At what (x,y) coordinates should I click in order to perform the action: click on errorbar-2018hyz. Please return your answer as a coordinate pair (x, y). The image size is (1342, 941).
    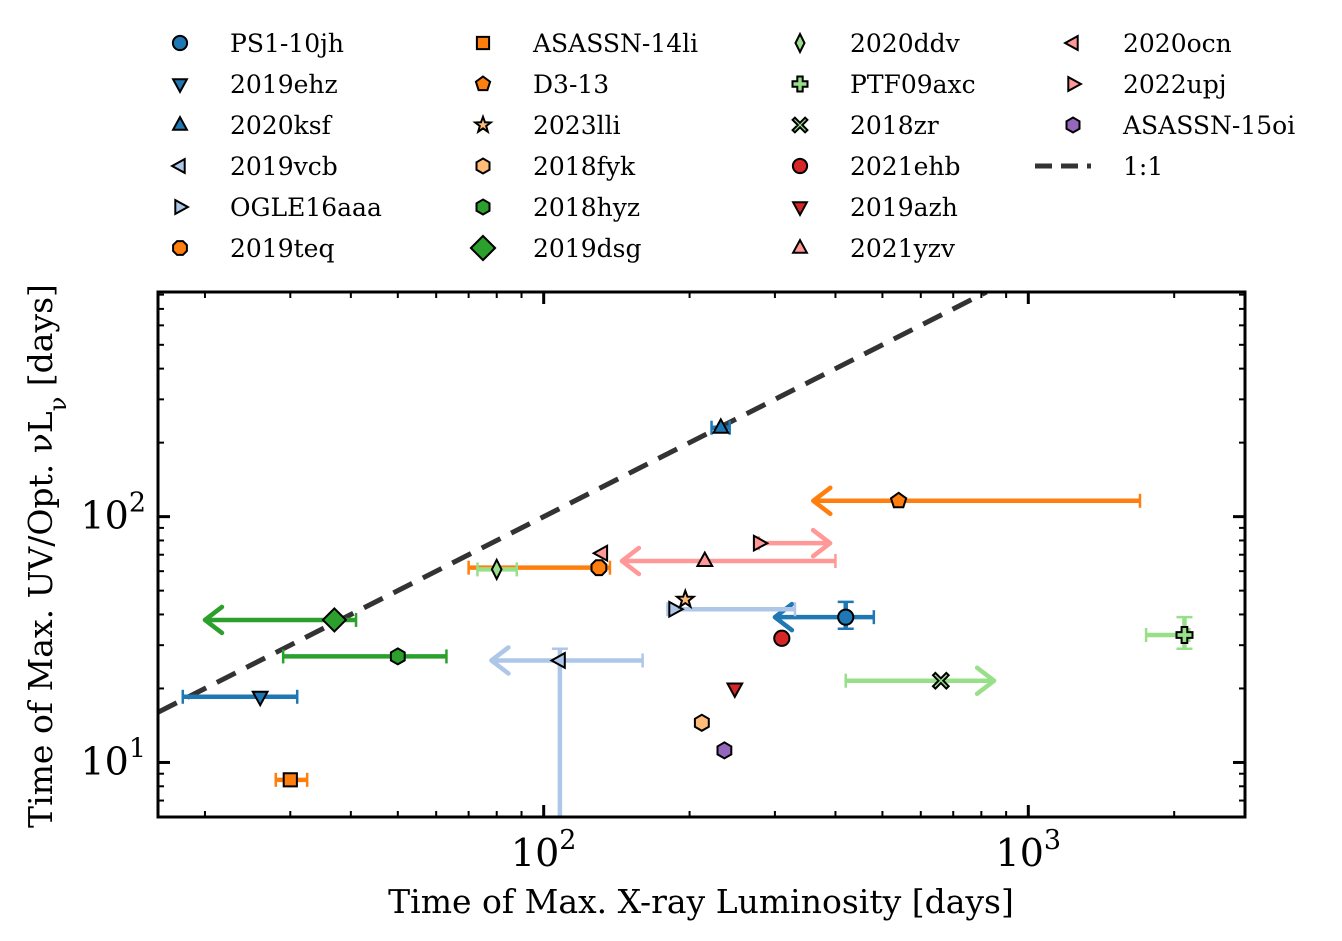
    Looking at the image, I should click on (364, 656).